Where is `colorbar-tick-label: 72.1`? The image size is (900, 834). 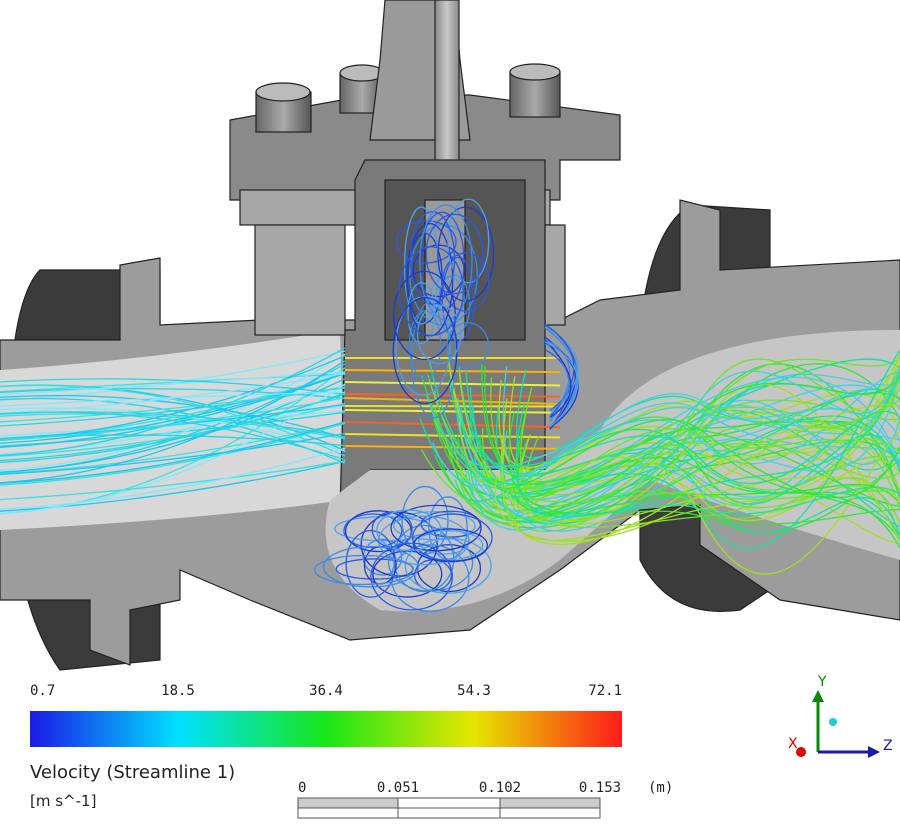
colorbar-tick-label: 72.1 is located at coordinates (605, 691).